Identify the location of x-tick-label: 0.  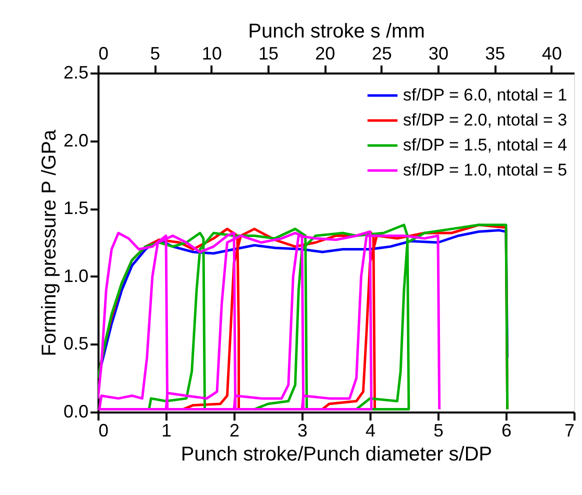
(103, 430).